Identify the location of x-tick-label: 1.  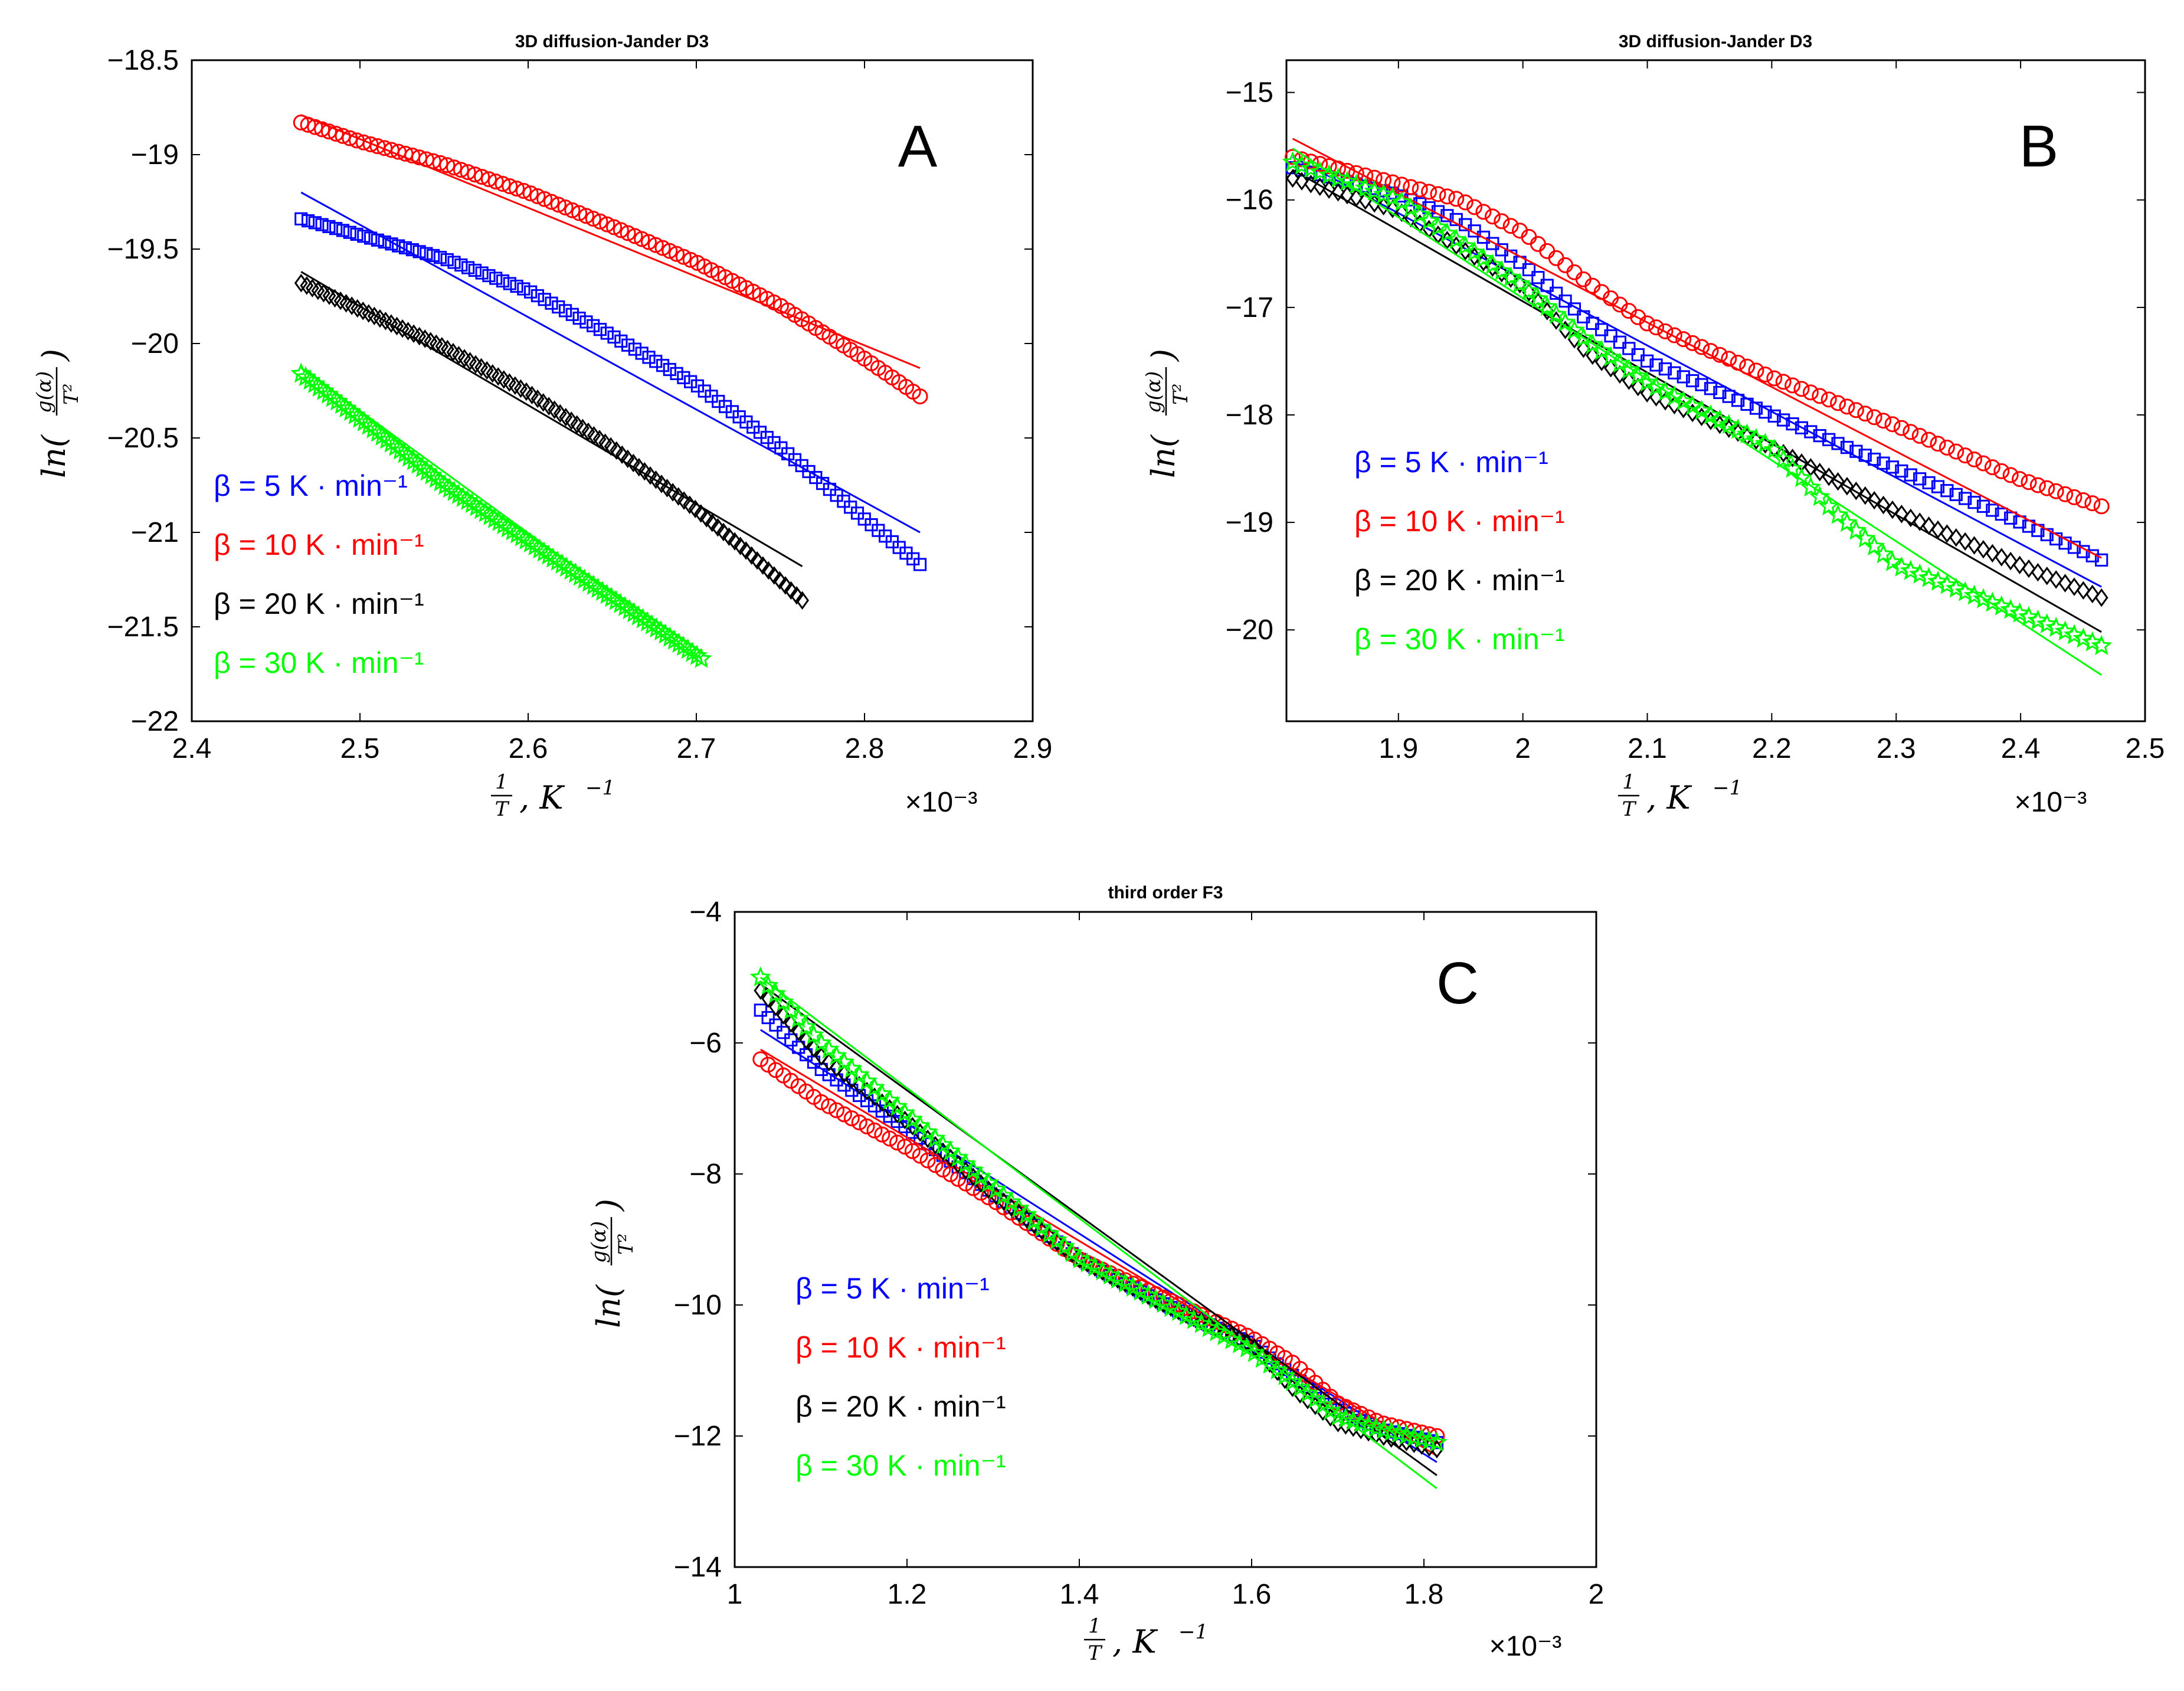
(735, 1594).